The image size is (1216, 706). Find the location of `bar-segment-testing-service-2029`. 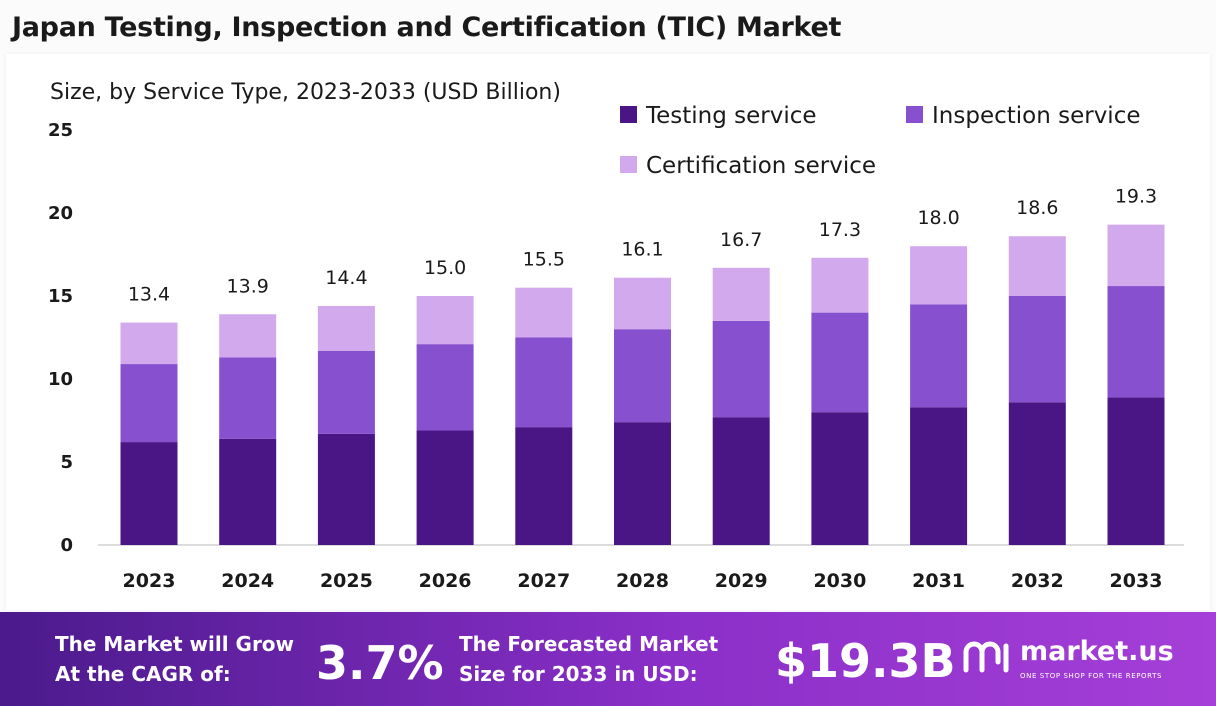

bar-segment-testing-service-2029 is located at coordinates (741, 481).